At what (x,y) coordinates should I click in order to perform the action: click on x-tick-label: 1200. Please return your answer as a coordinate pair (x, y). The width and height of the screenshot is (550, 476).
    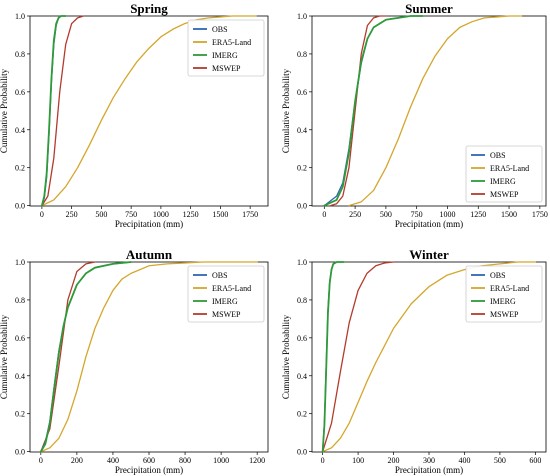
    Looking at the image, I should click on (257, 460).